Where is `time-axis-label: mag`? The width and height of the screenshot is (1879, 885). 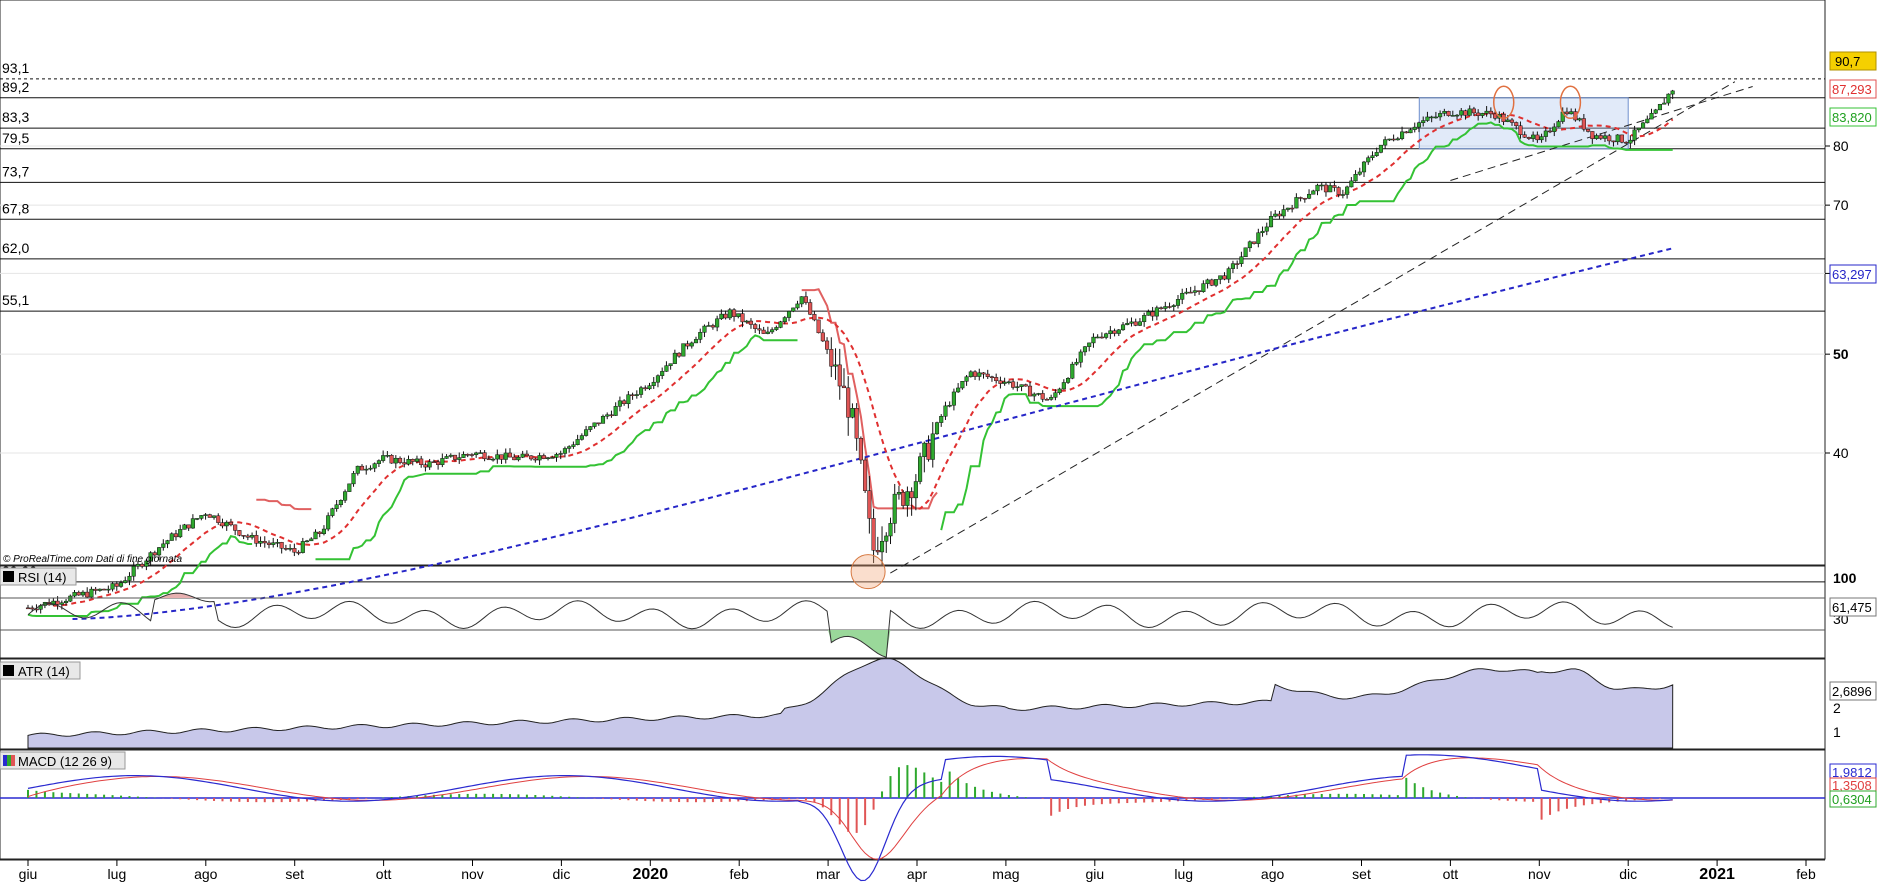
time-axis-label: mag is located at coordinates (1005, 874).